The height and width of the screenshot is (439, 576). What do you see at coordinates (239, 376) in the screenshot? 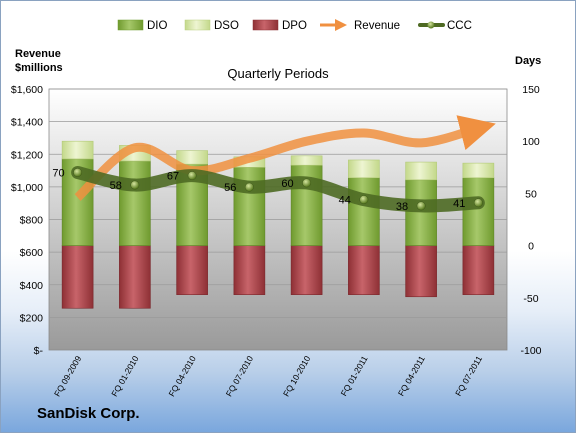
I see `category-label: FQ 07-2010` at bounding box center [239, 376].